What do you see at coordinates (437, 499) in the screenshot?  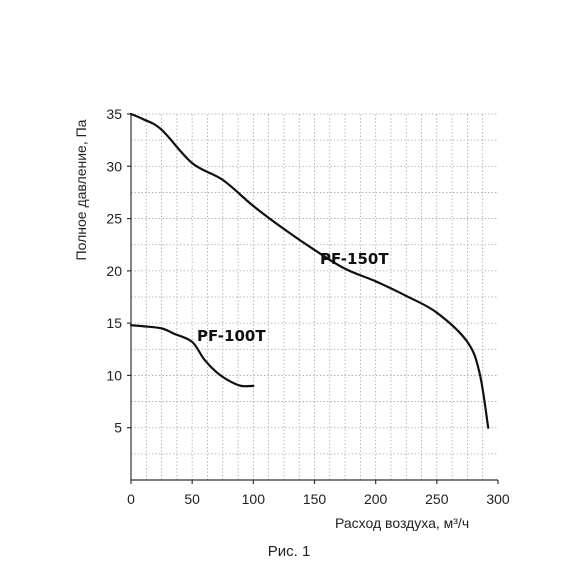 I see `x-tick-label: 250` at bounding box center [437, 499].